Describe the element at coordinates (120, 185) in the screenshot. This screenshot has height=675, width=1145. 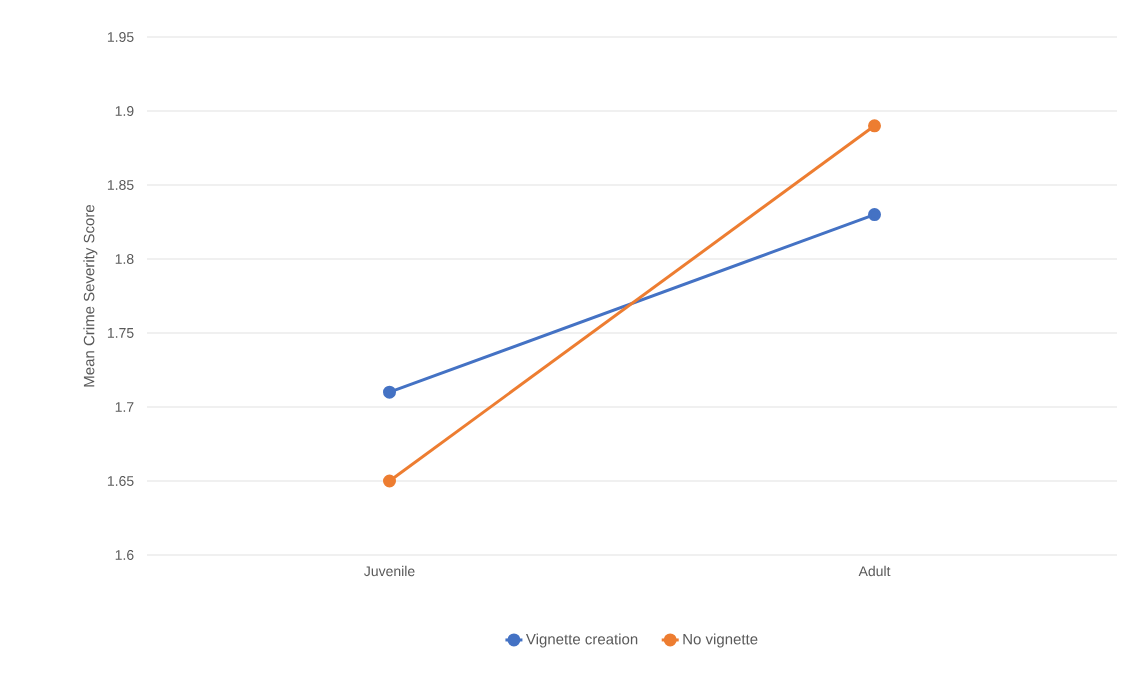
I see `y-tick-label: 1.85` at that location.